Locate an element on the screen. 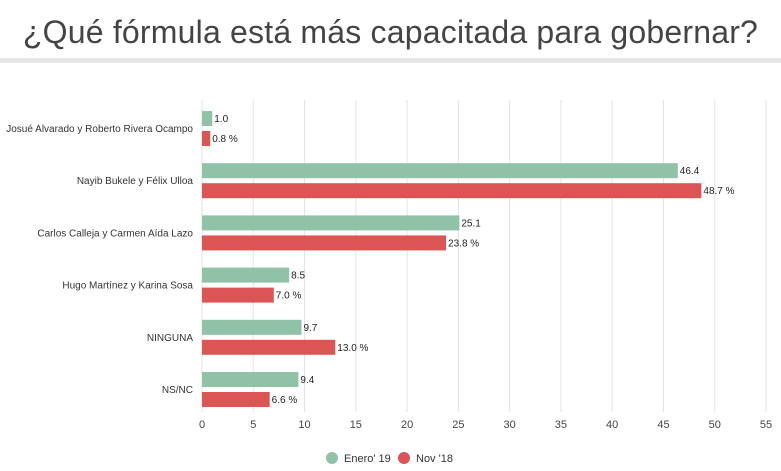 Image resolution: width=781 pixels, height=471 pixels. data-label: 25.1 is located at coordinates (471, 223).